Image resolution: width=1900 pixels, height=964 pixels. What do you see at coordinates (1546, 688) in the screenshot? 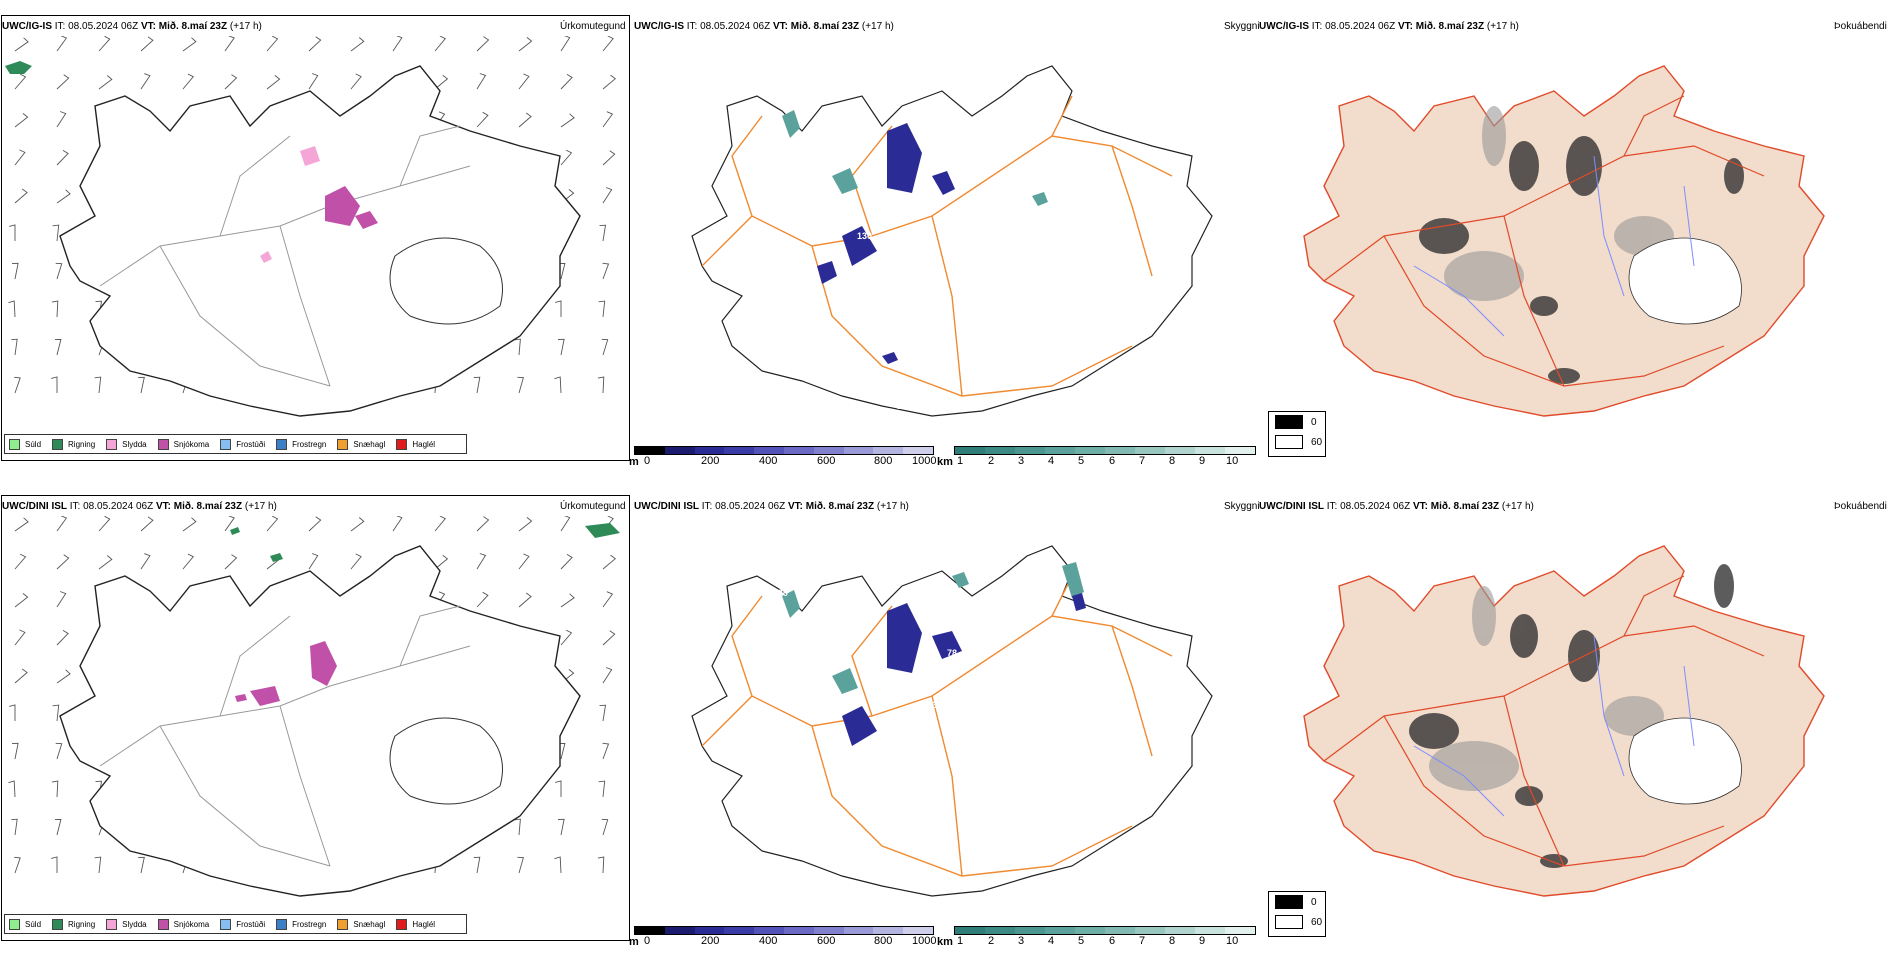
I see `fog-light-shading` at bounding box center [1546, 688].